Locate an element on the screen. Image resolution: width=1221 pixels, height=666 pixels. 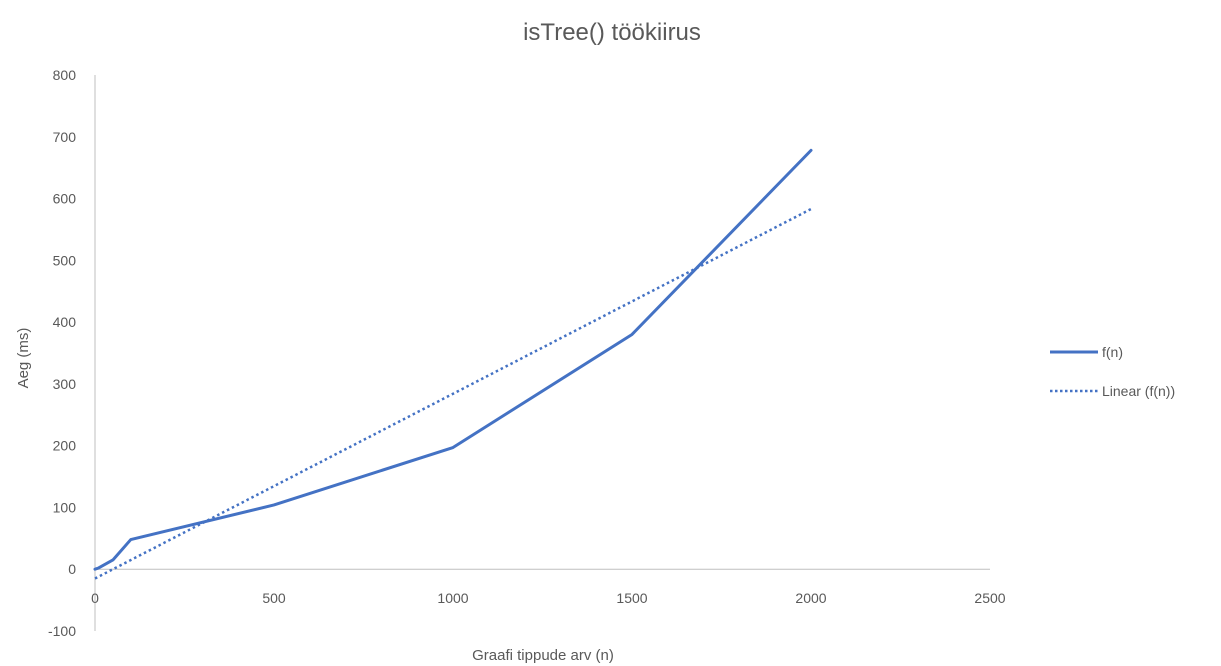
y-tick-labels: -100 0 100 200 300 400 500 600 700 800 is located at coordinates (62, 353).